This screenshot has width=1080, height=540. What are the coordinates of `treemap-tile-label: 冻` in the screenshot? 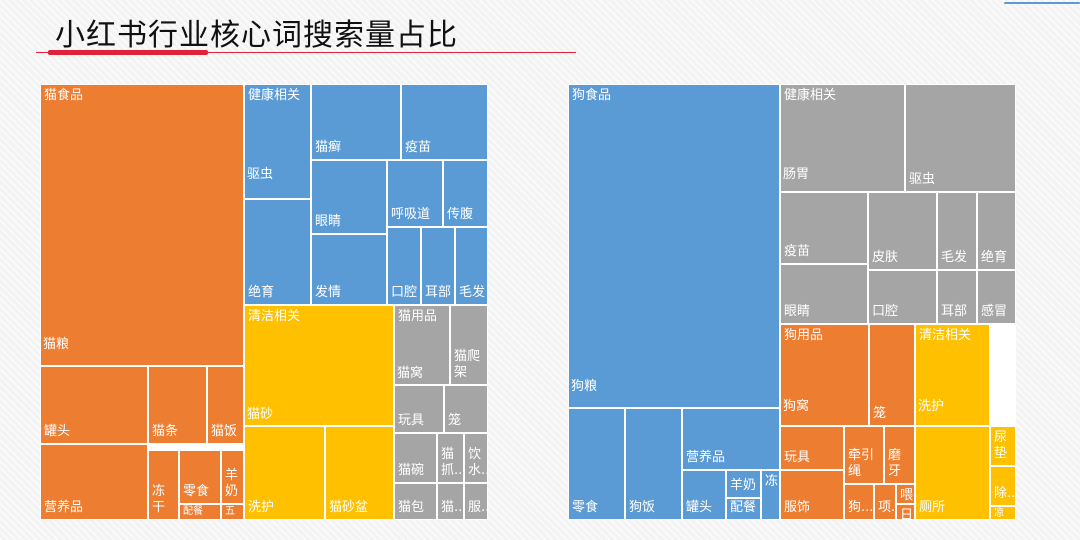 It's located at (772, 481).